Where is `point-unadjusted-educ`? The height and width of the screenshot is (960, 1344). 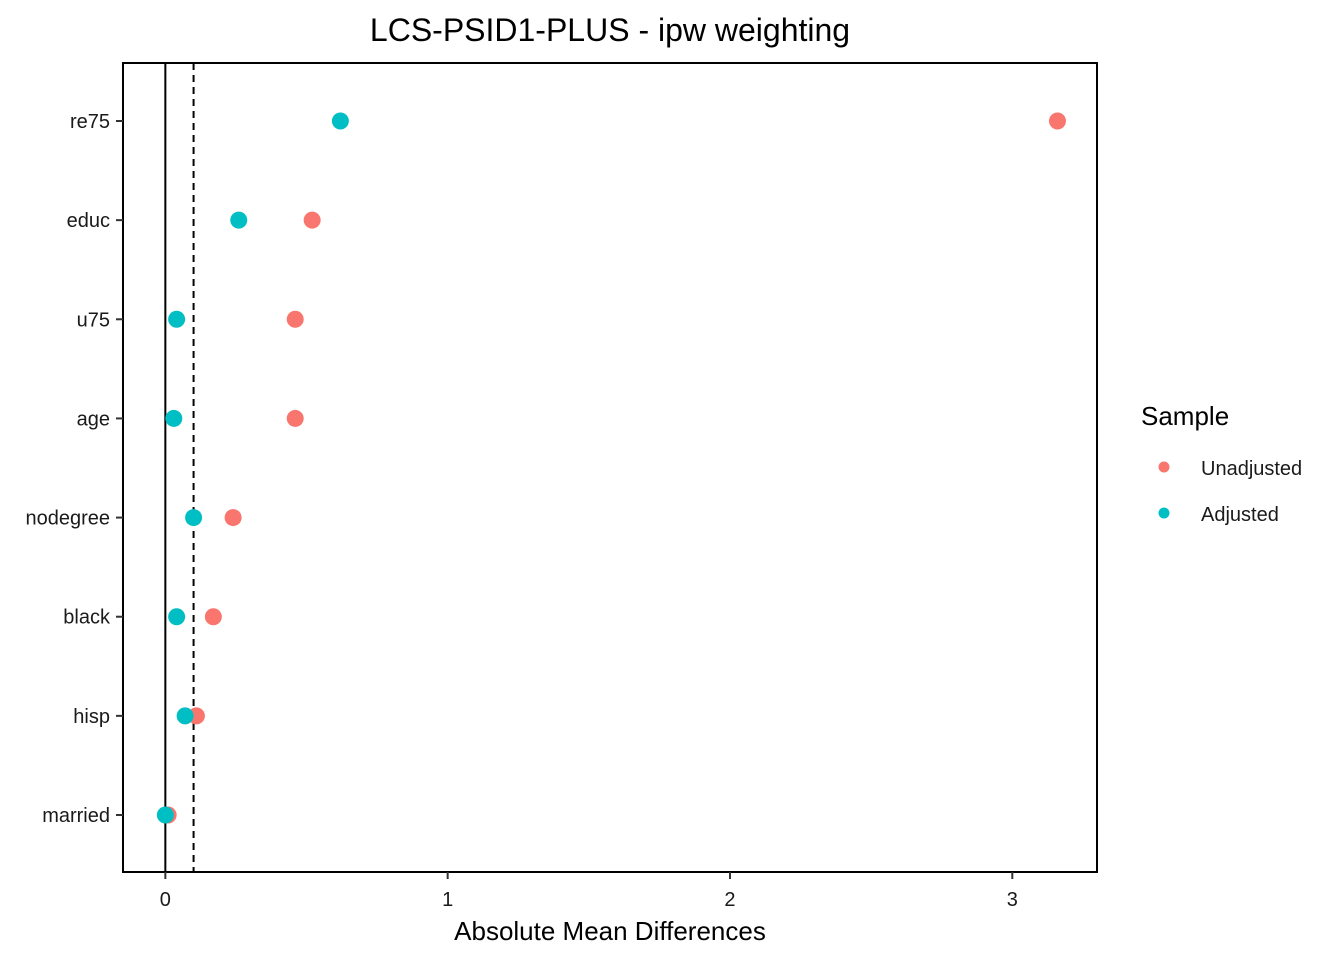
point-unadjusted-educ is located at coordinates (312, 220).